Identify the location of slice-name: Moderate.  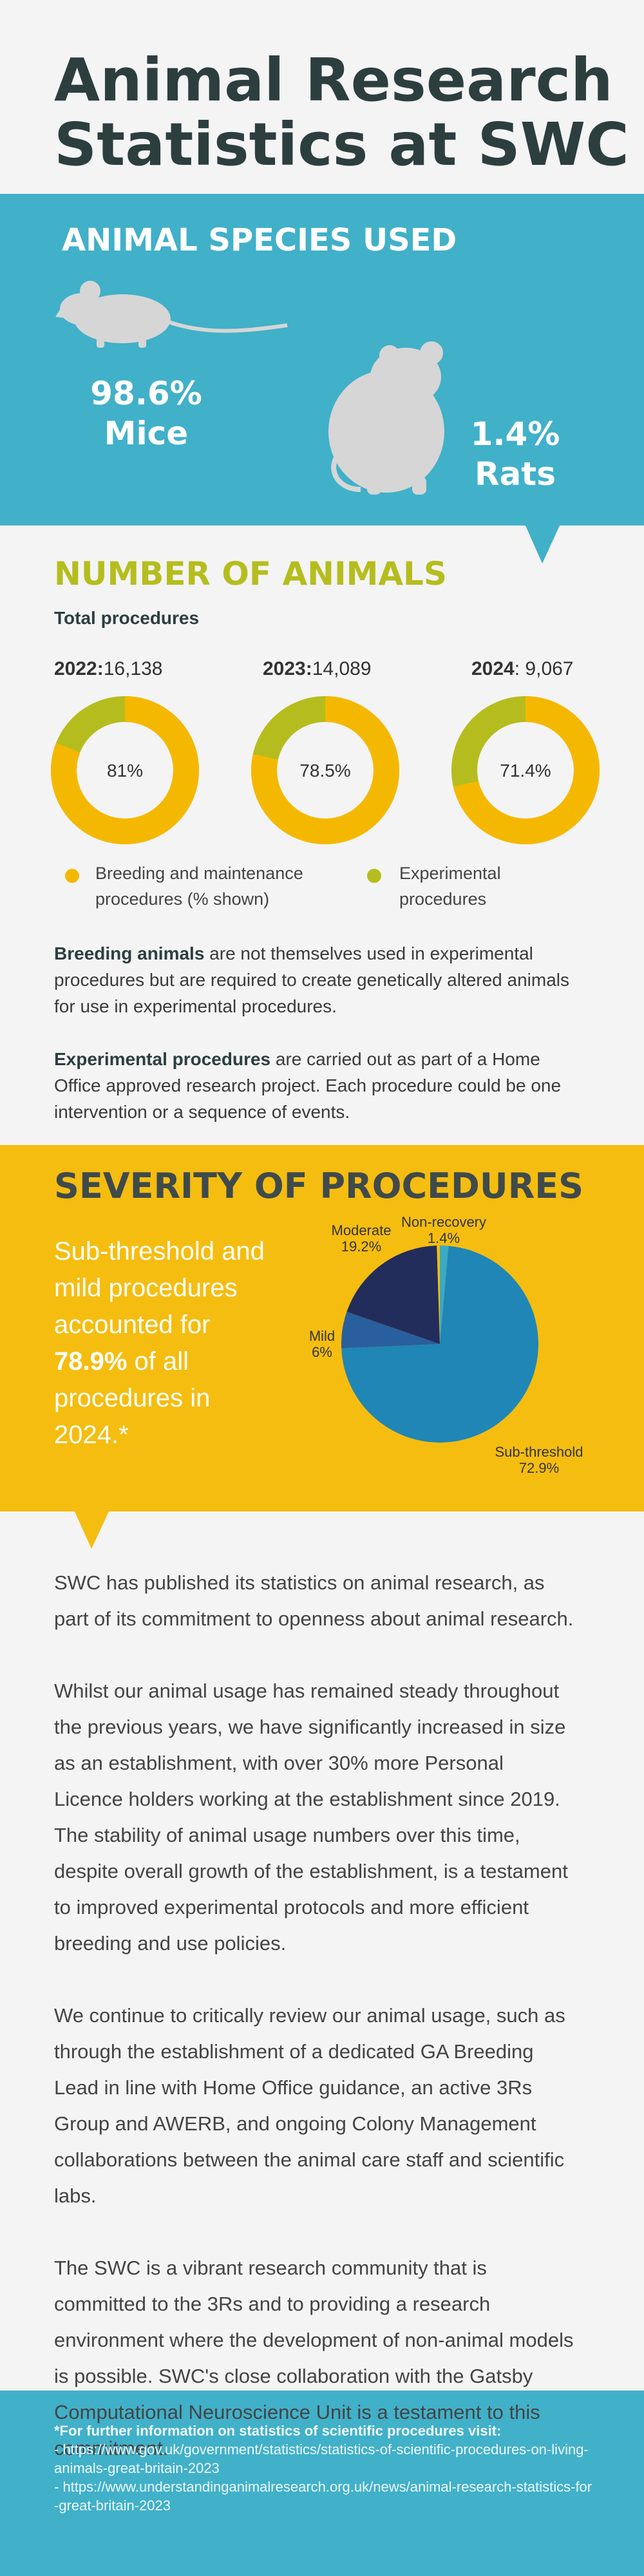
(362, 1230).